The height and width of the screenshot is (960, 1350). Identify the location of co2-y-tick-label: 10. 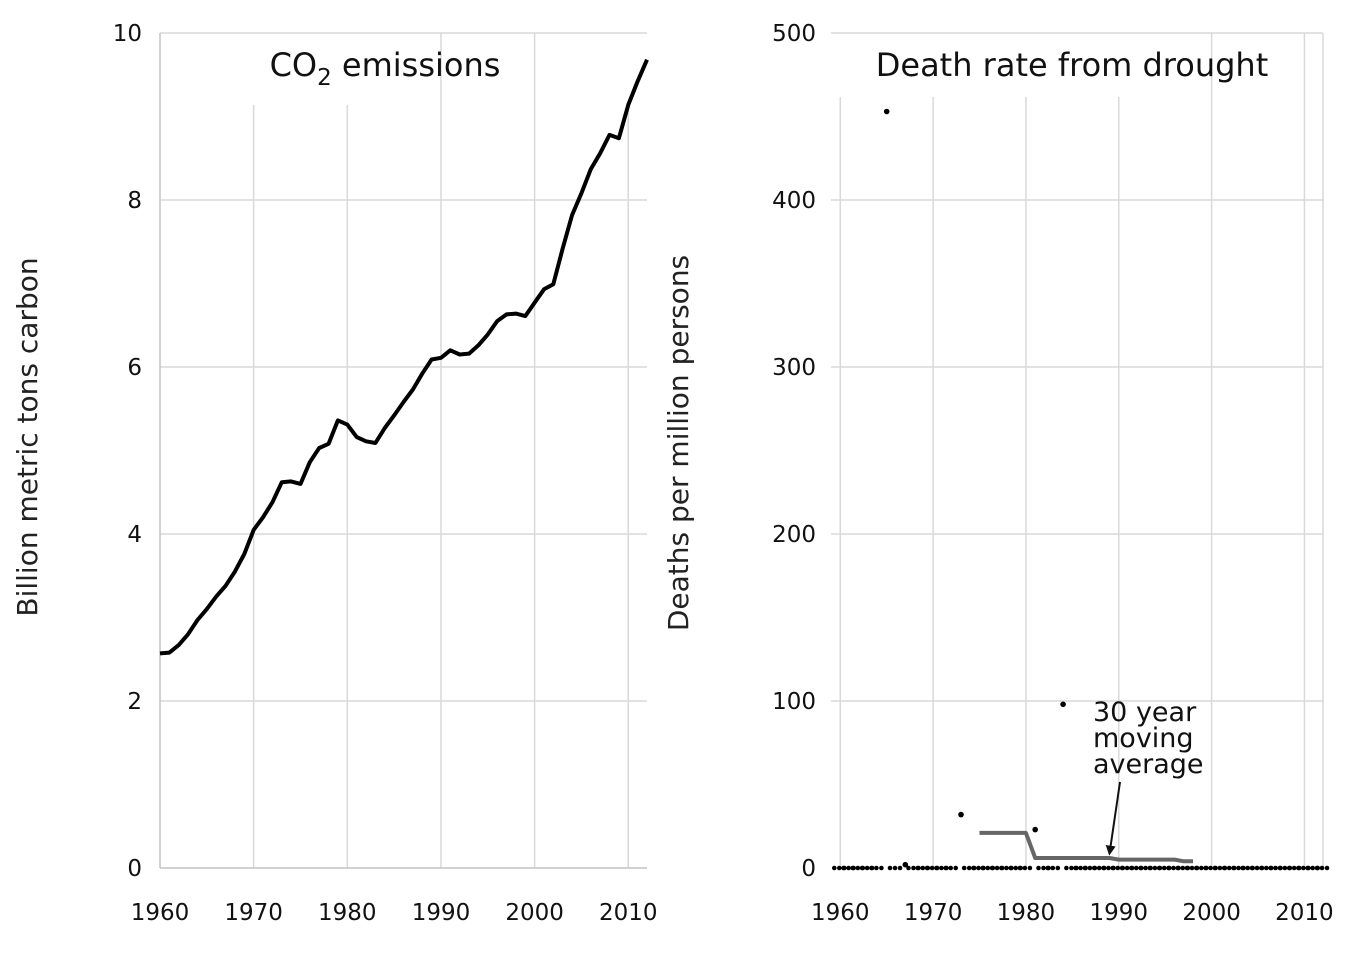
(127, 34).